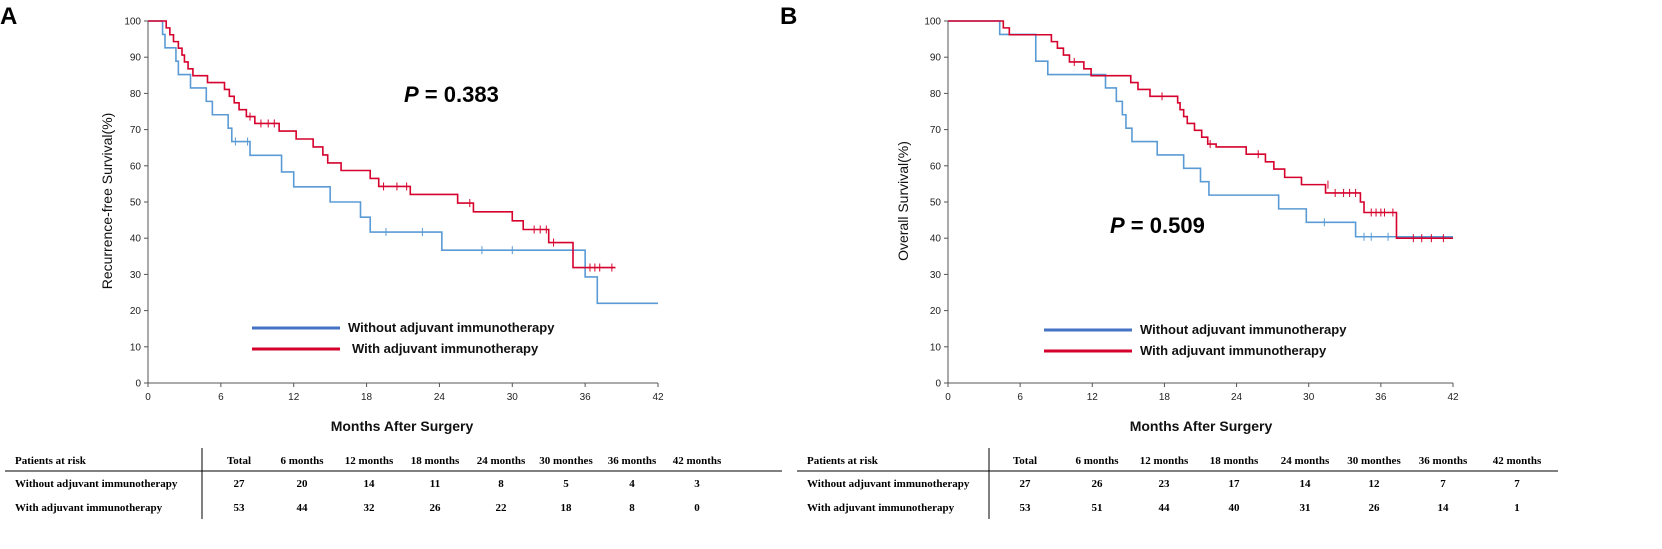 This screenshot has height=549, width=1662. I want to click on km-curve-without-immunotherapy, so click(1200, 129).